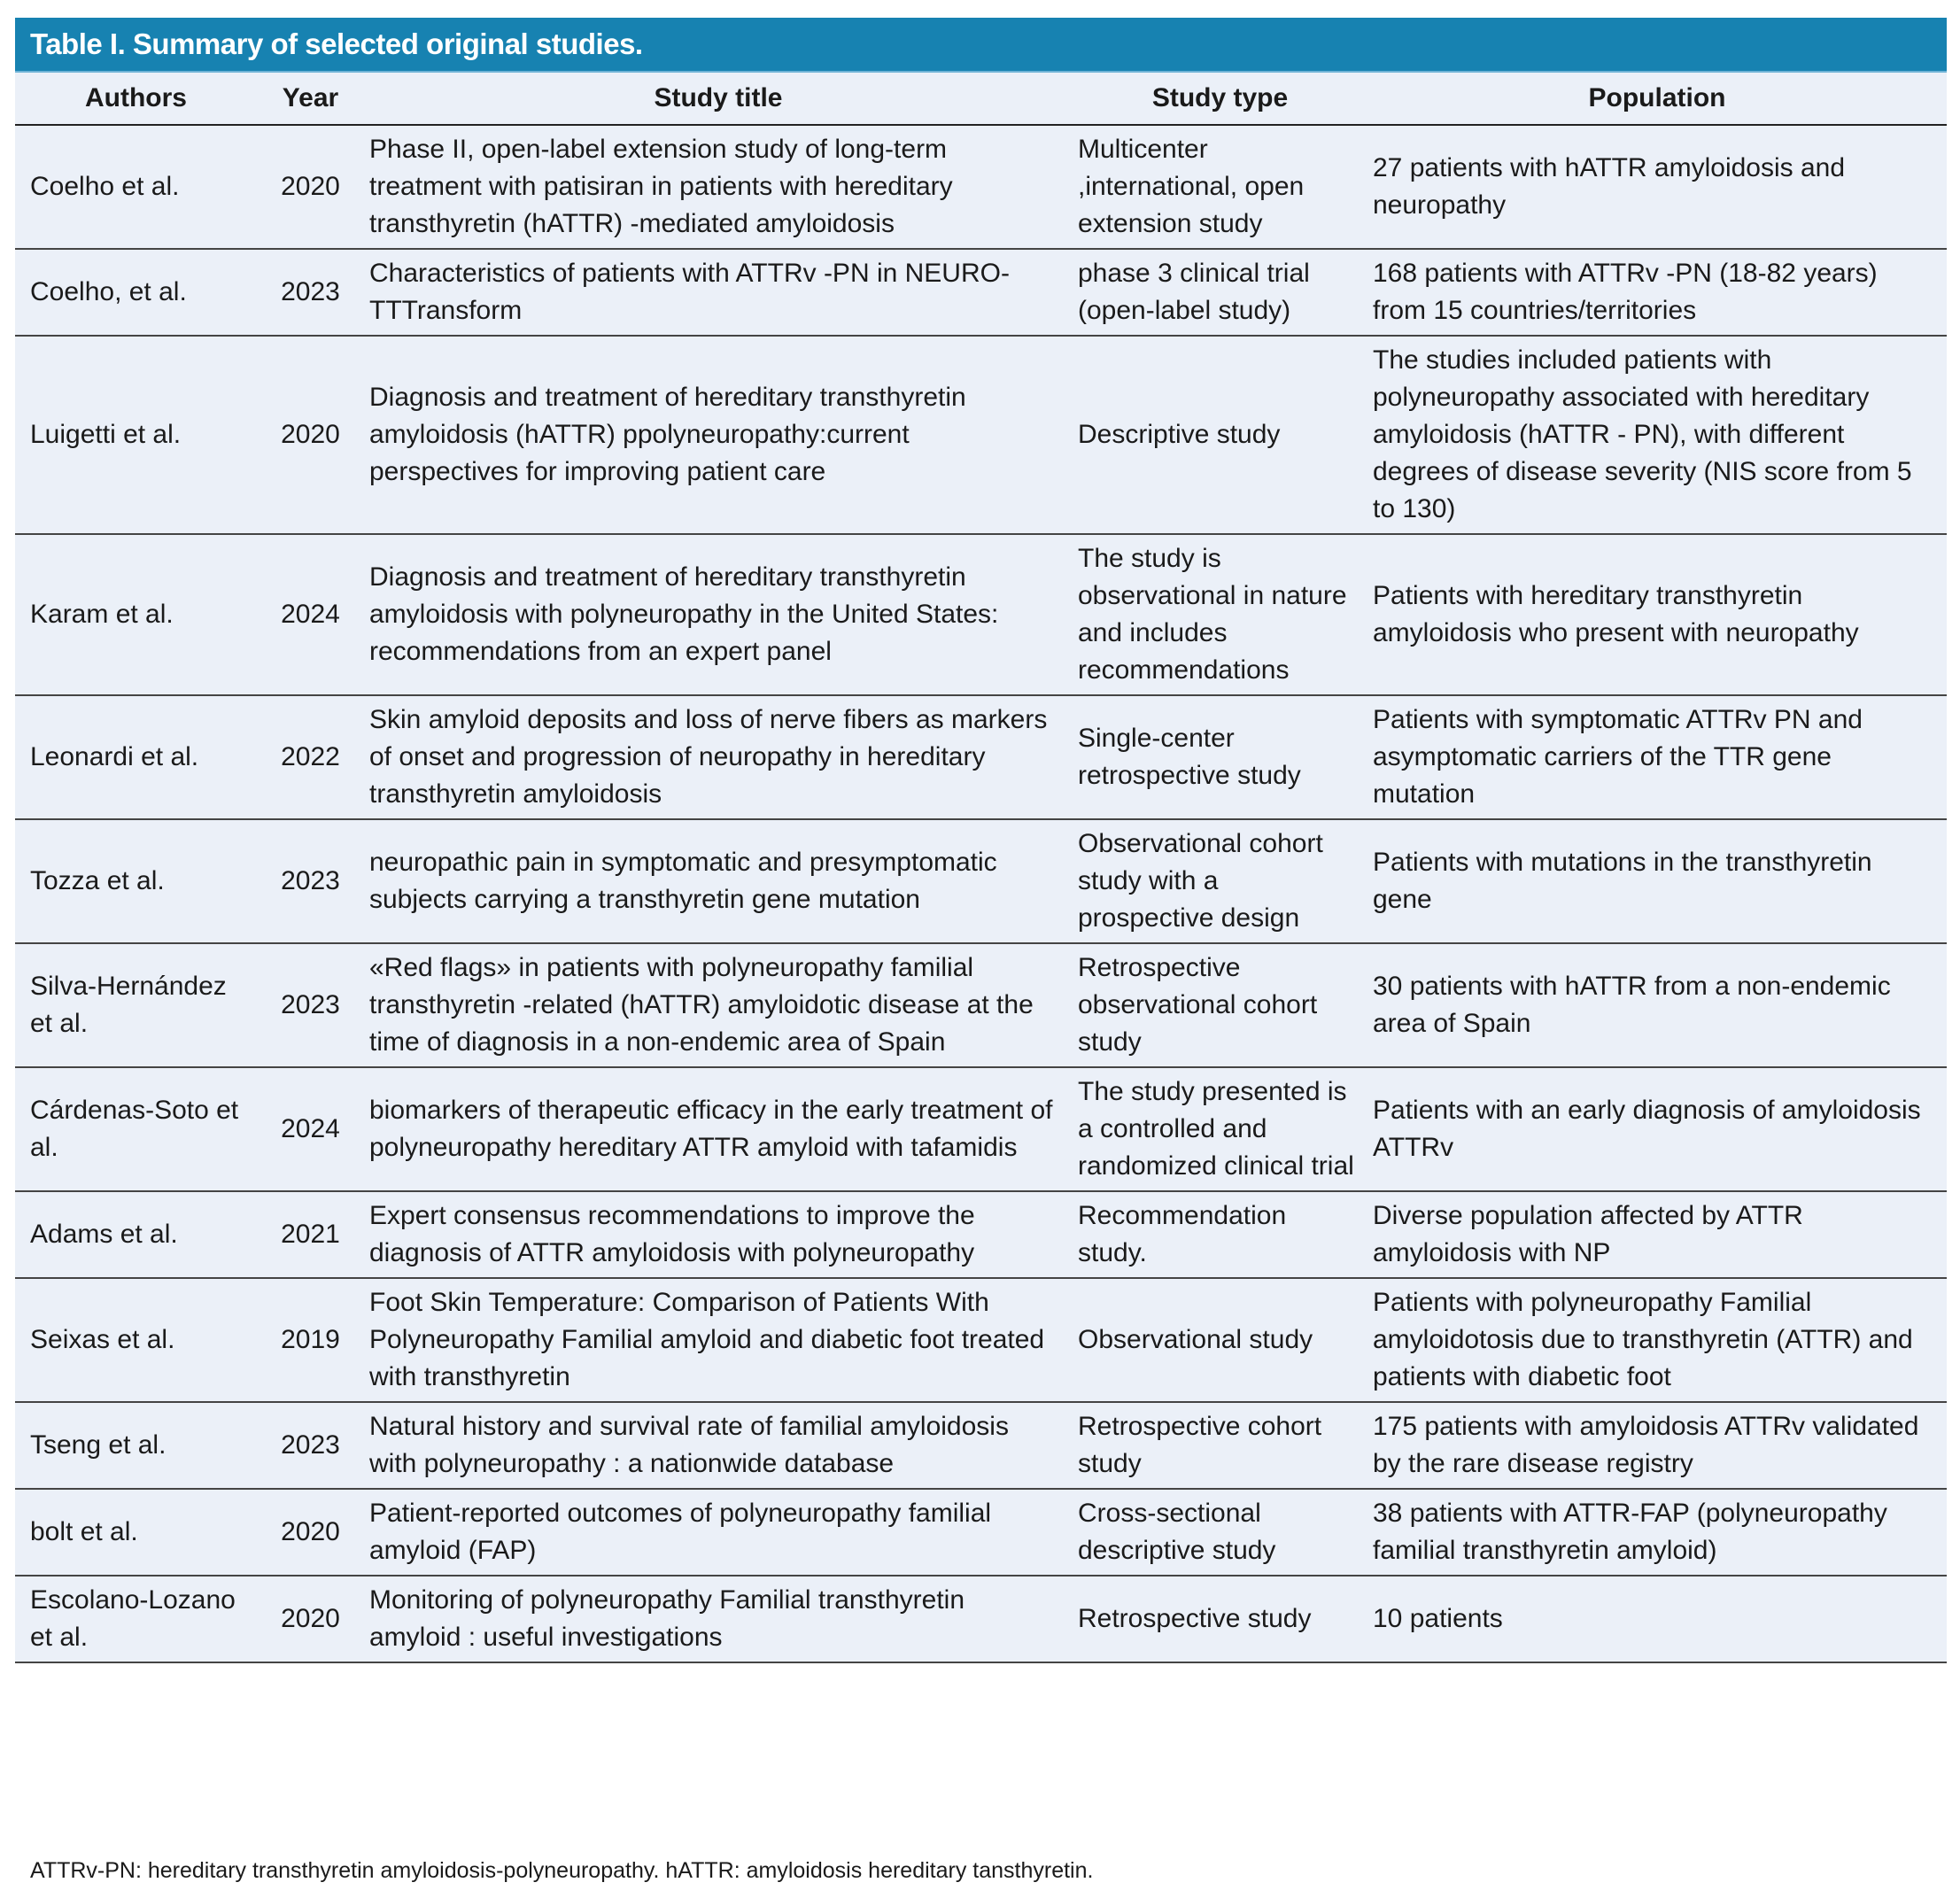 This screenshot has height=1898, width=1960. I want to click on cell-study-type: Retrospective study, so click(1220, 1620).